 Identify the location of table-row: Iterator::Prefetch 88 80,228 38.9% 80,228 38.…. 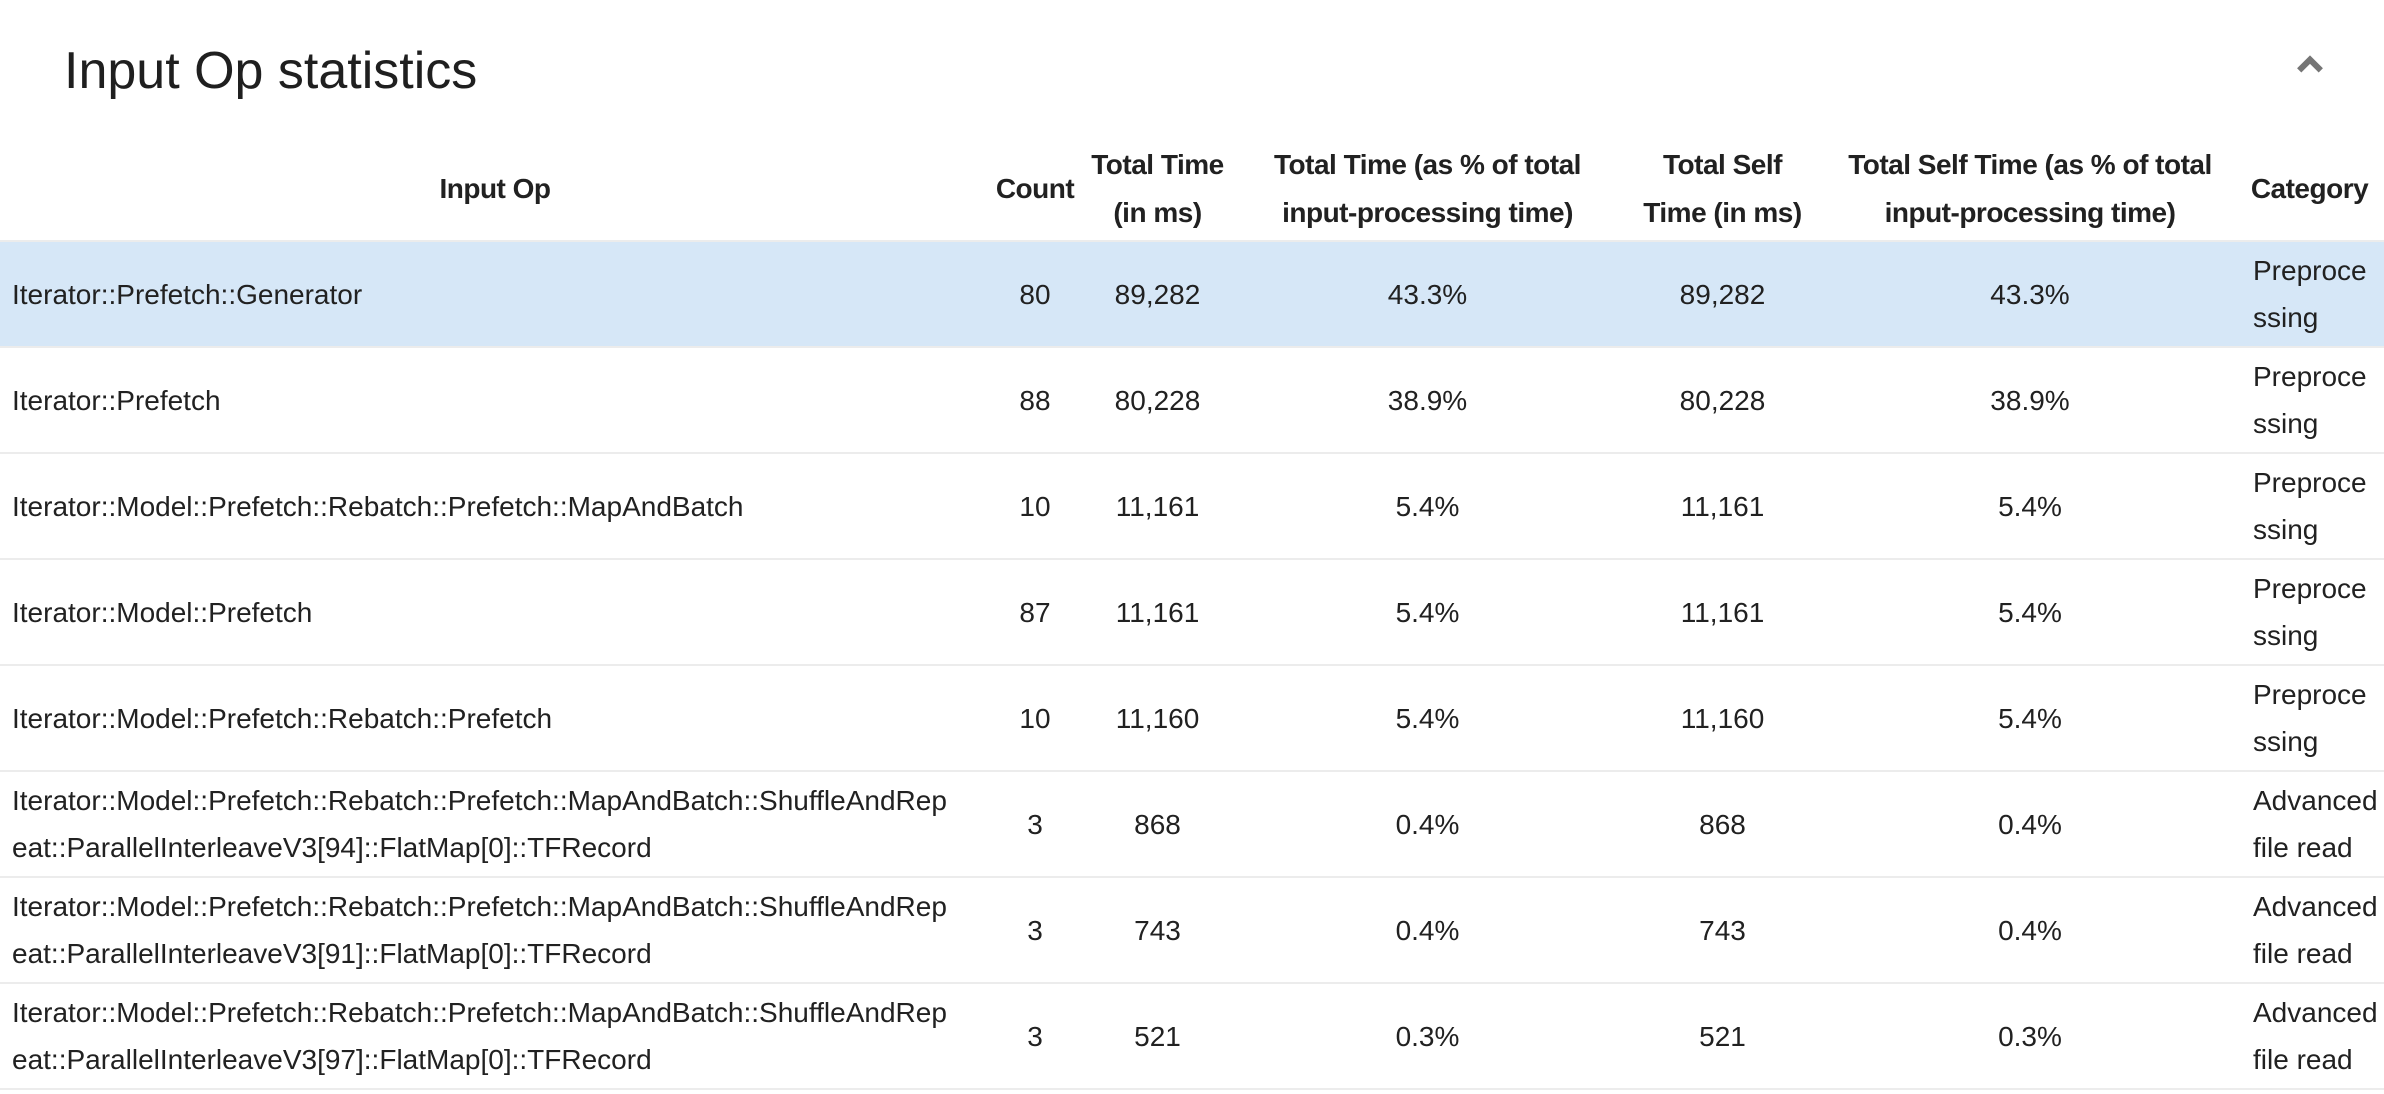
(1192, 400).